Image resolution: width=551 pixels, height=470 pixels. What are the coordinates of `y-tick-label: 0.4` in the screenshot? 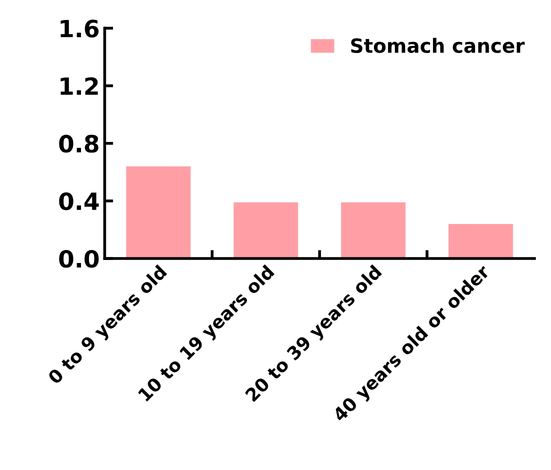 It's located at (79, 201).